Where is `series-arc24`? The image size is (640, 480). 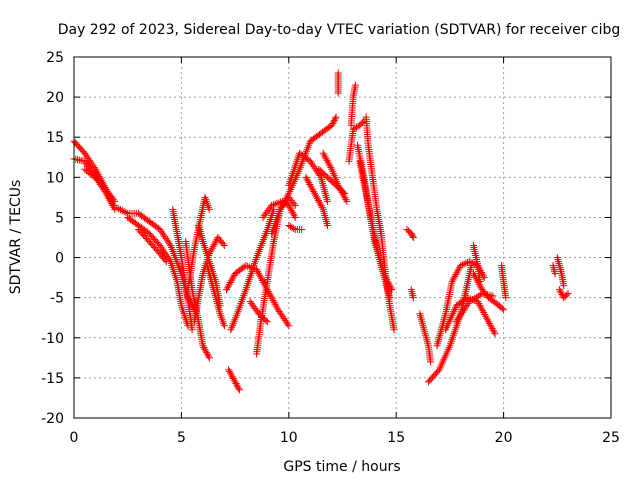 series-arc24 is located at coordinates (335, 177).